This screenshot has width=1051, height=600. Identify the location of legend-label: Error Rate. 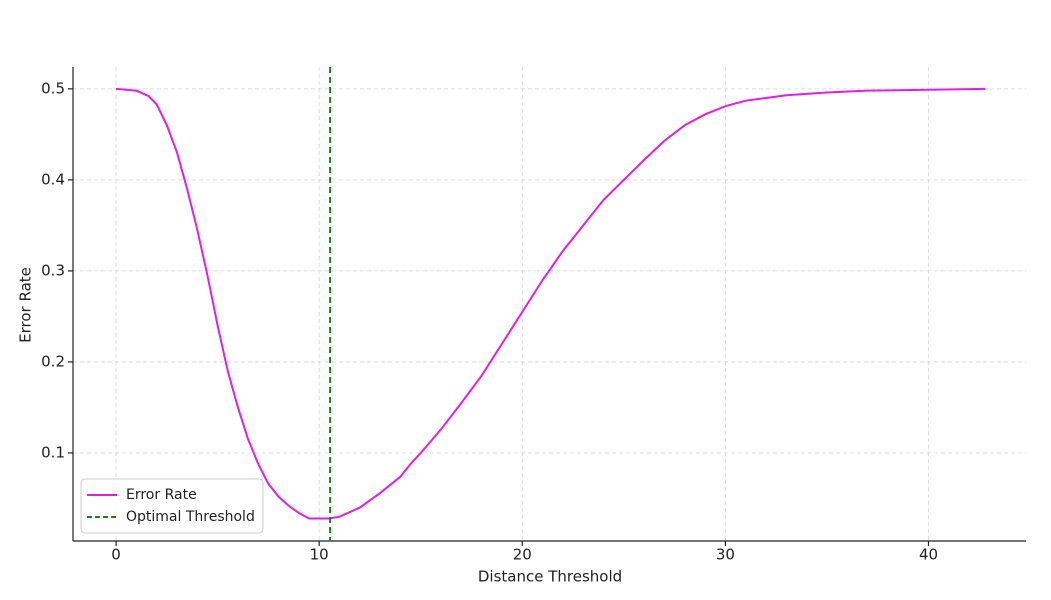
(161, 495).